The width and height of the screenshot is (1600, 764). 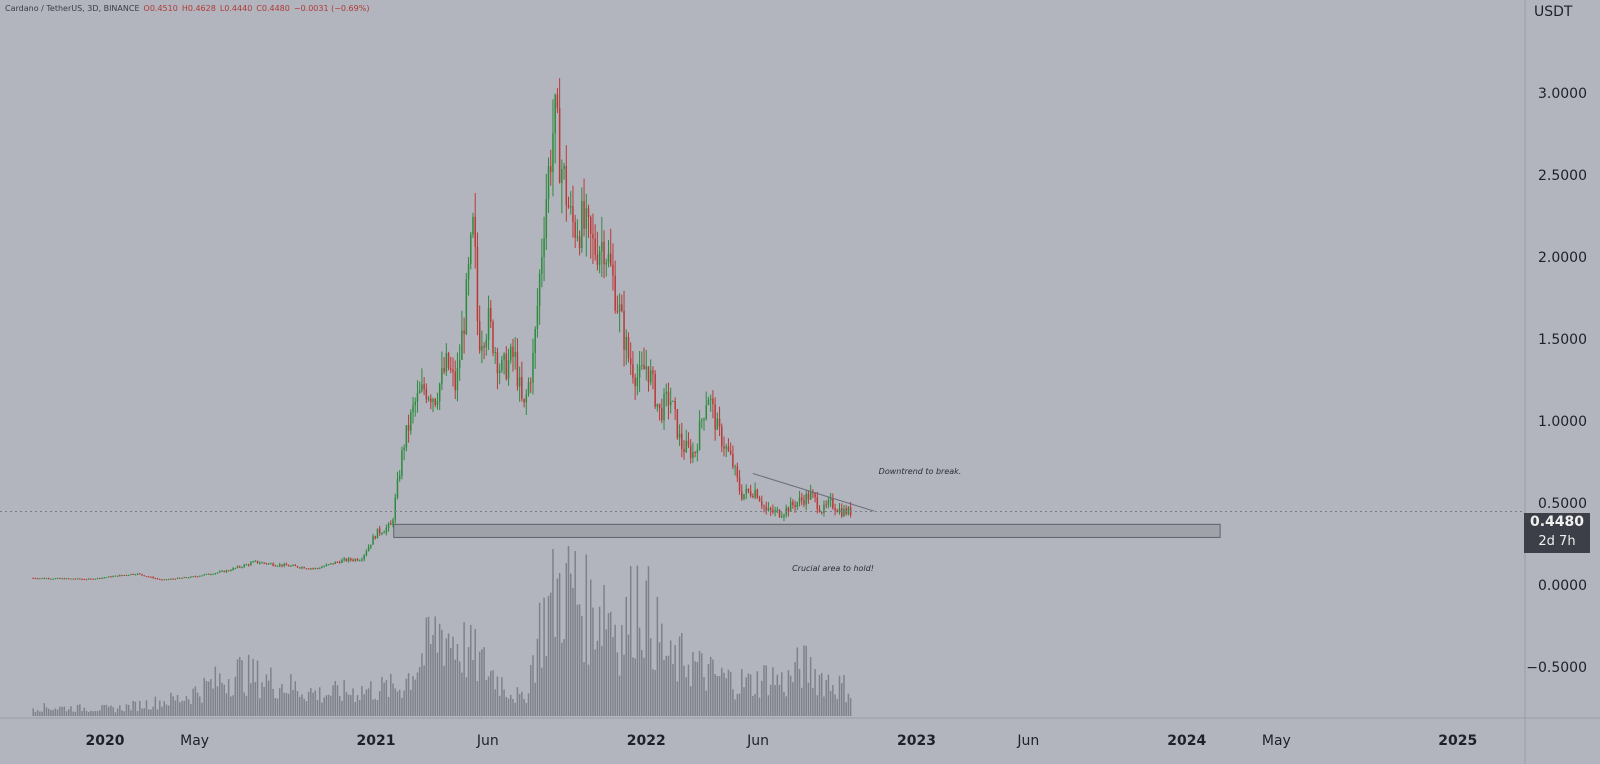 I want to click on currency-label: USDT, so click(x=1553, y=12).